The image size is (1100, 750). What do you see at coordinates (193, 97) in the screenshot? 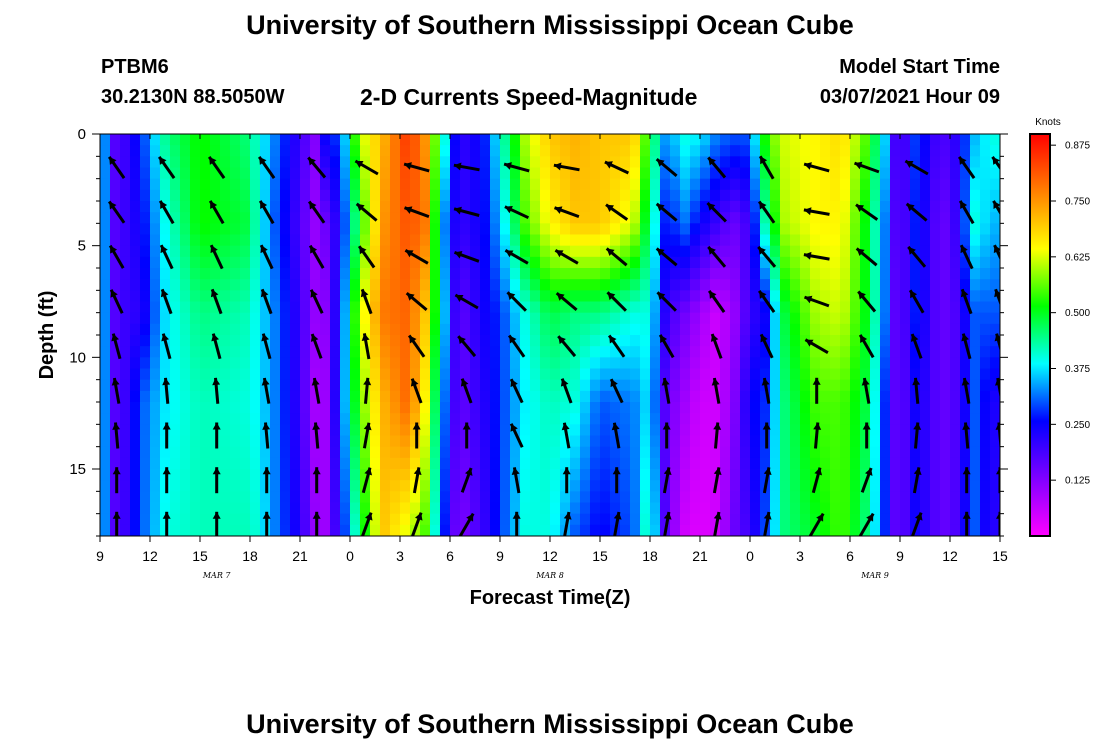
I see `station-coords: 30.2130N 88.5050W` at bounding box center [193, 97].